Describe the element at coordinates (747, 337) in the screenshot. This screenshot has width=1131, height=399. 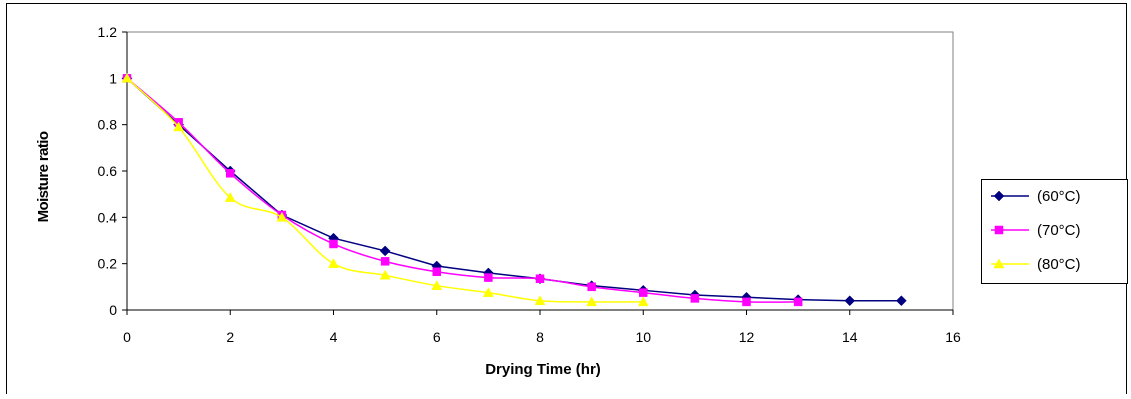
I see `x-tick-label: 12` at that location.